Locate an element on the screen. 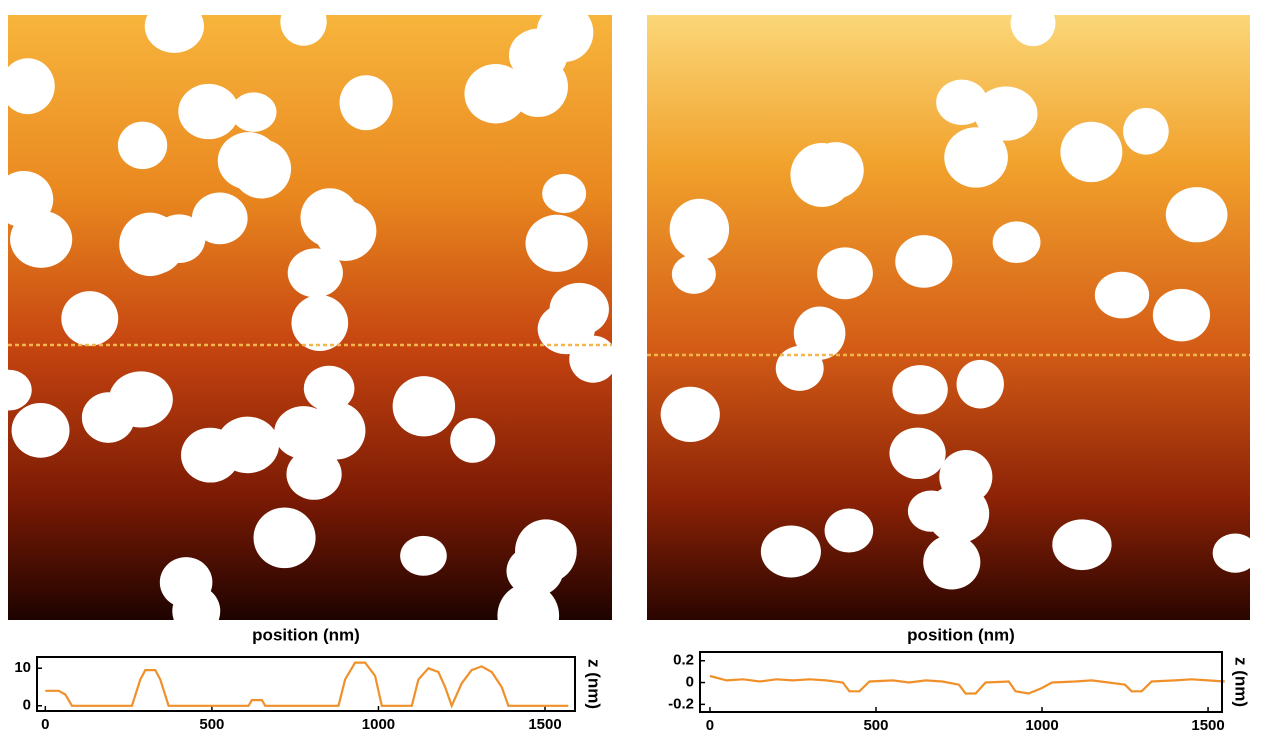 This screenshot has width=1263, height=735. y-tick-label: 0.2 is located at coordinates (683, 660).